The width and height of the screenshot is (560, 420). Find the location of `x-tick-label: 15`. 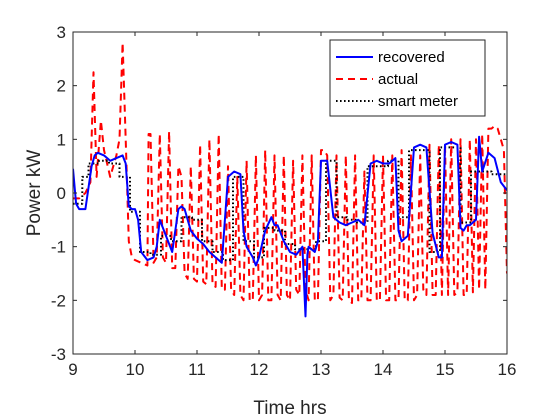

x-tick-label: 15 is located at coordinates (445, 369).